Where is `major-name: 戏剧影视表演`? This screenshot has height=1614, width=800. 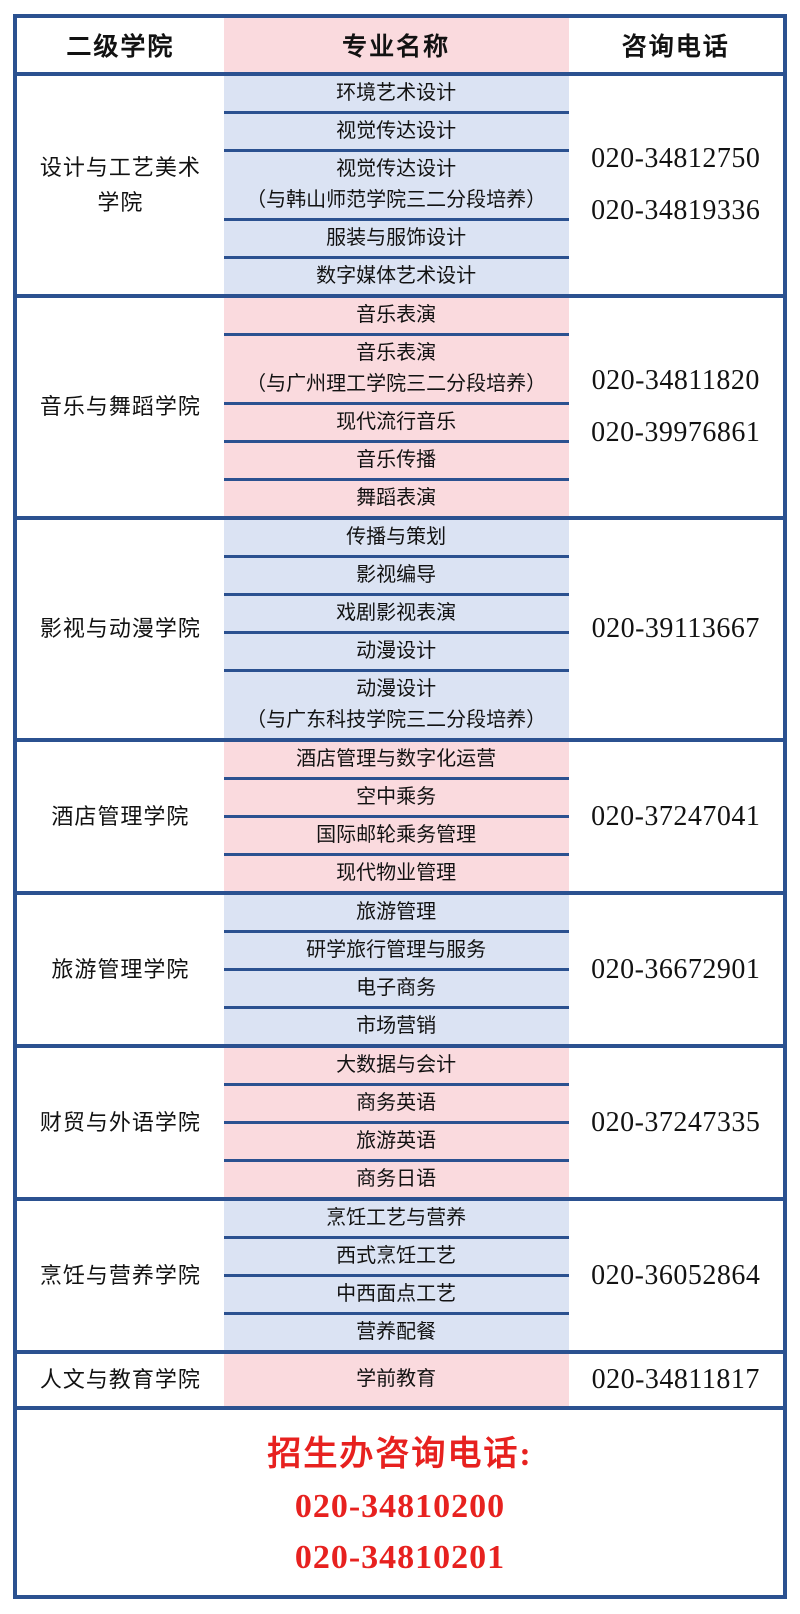 major-name: 戏剧影视表演 is located at coordinates (396, 613).